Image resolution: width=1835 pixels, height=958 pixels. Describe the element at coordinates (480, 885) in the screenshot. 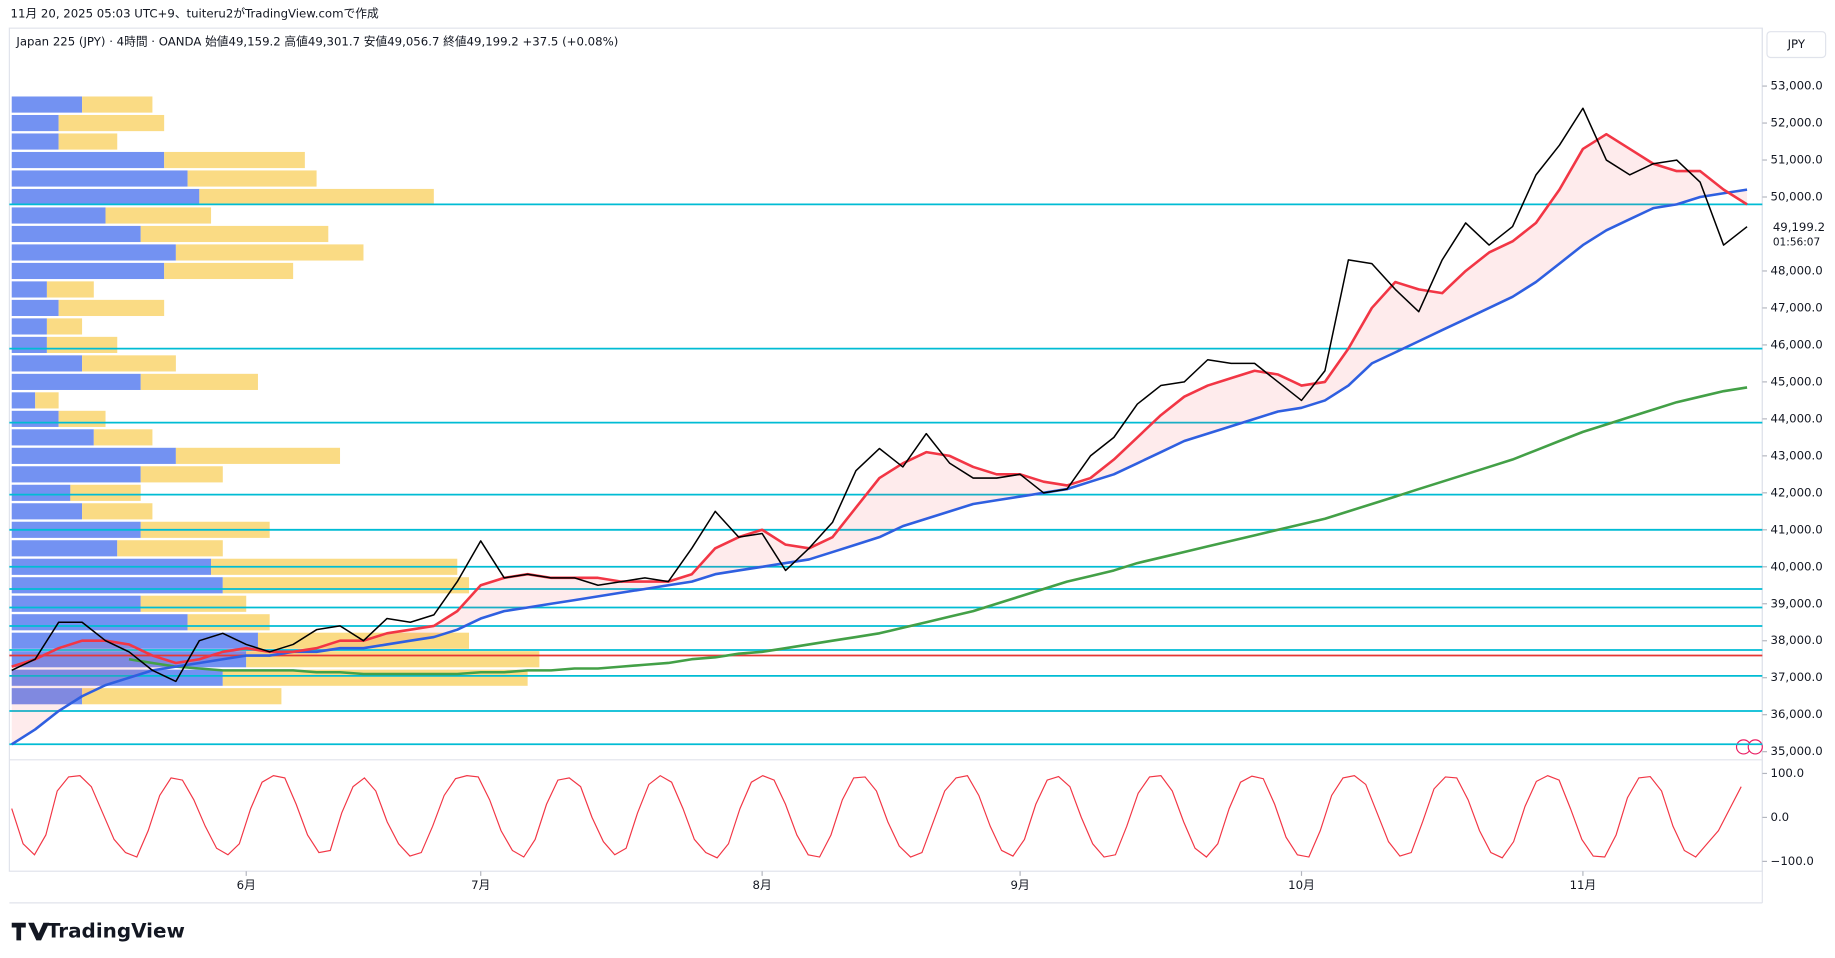

I see `x-tick-label: 7月` at that location.